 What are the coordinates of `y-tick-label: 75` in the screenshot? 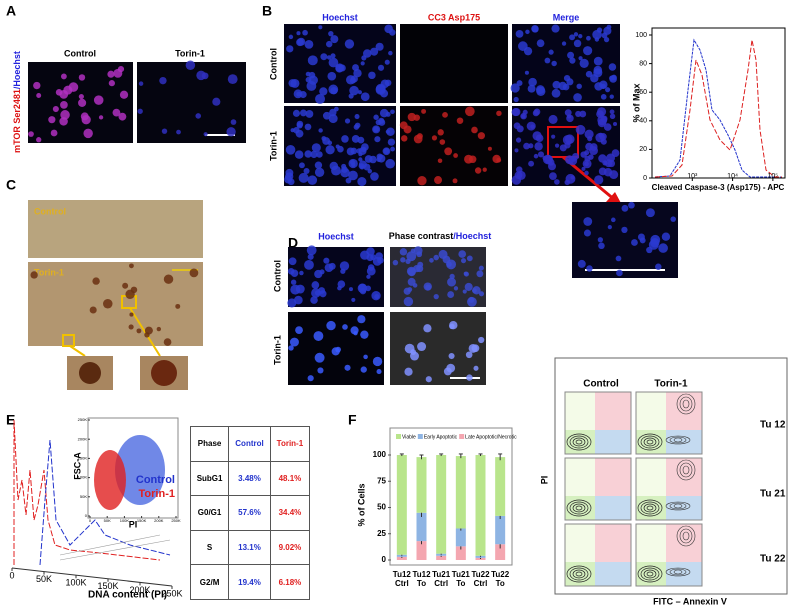 It's located at (381, 480).